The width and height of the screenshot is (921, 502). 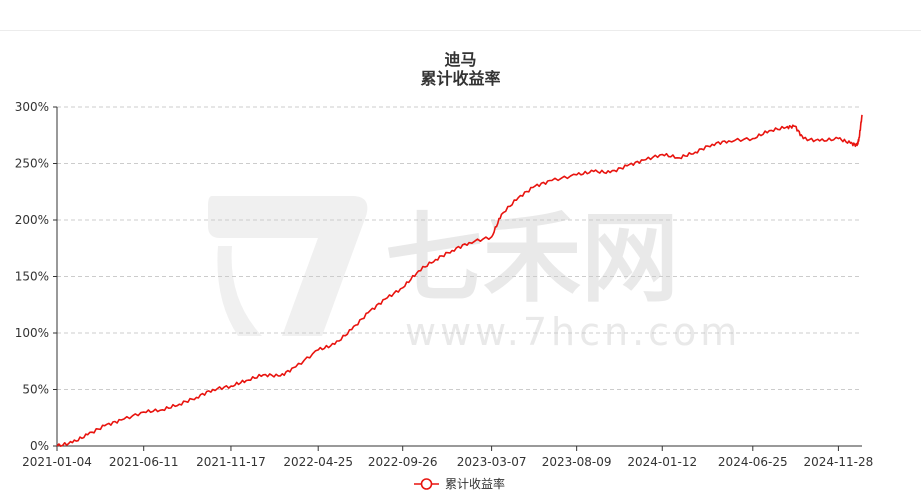 What do you see at coordinates (426, 484) in the screenshot?
I see `legend-swatch-marker` at bounding box center [426, 484].